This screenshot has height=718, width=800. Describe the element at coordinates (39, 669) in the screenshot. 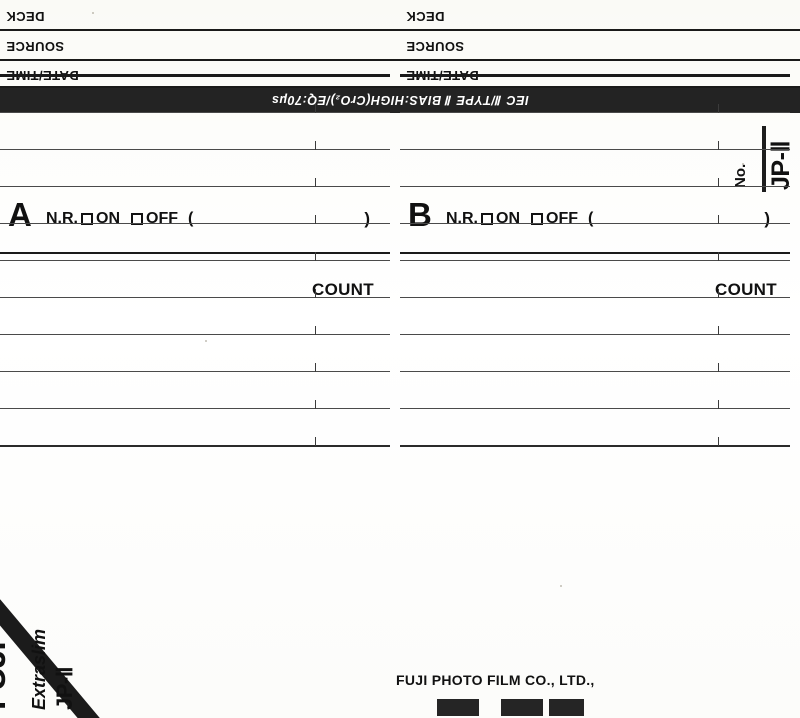

I see `brand-subtitle: Extraslim` at that location.